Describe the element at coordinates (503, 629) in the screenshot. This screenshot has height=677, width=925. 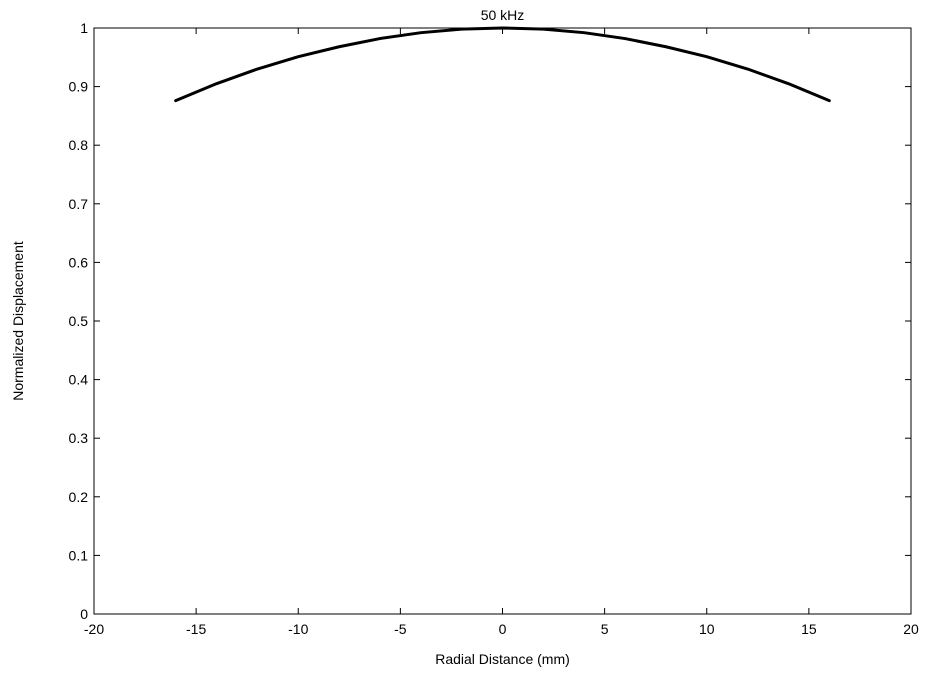
I see `x-tick-label: 0` at that location.